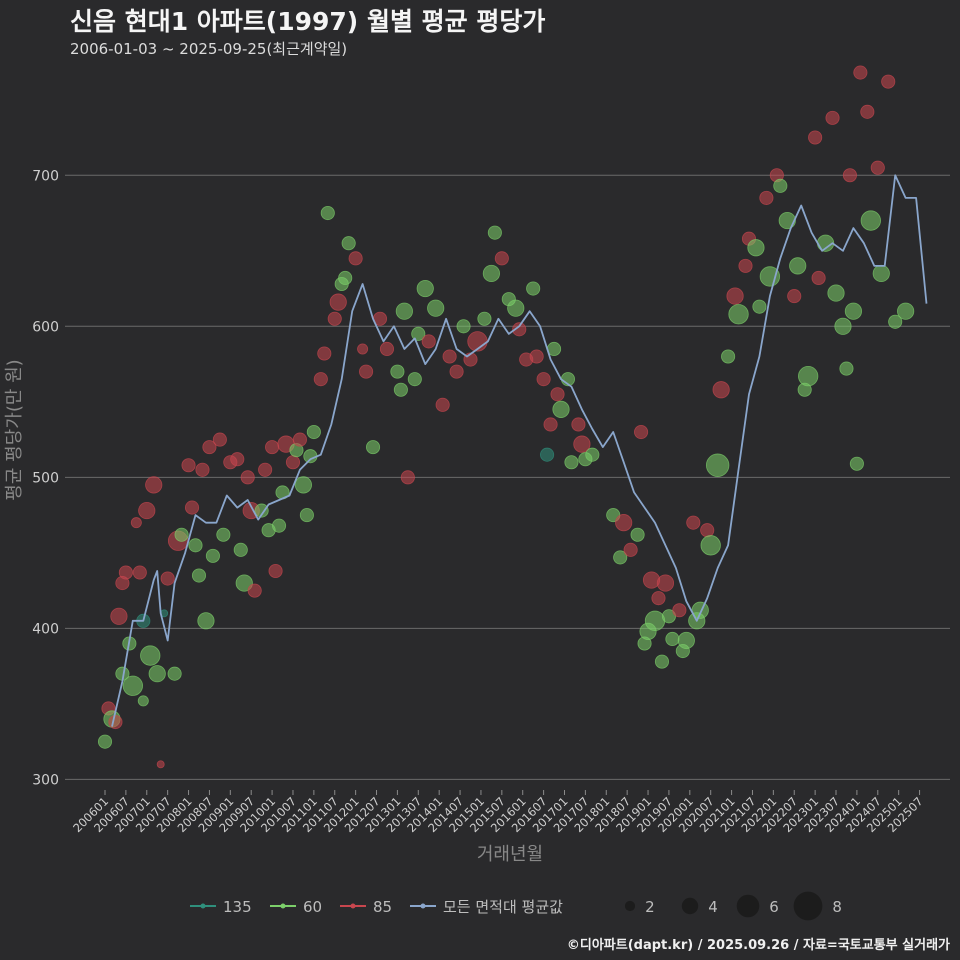 The image size is (960, 960). What do you see at coordinates (45, 780) in the screenshot?
I see `y-tick-label: 300` at bounding box center [45, 780].